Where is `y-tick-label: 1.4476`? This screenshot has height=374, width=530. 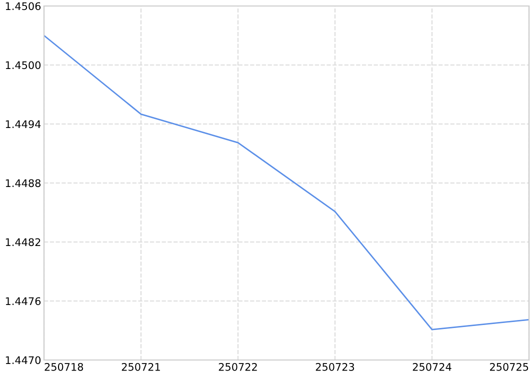 y-tick-label: 1.4476 is located at coordinates (23, 301).